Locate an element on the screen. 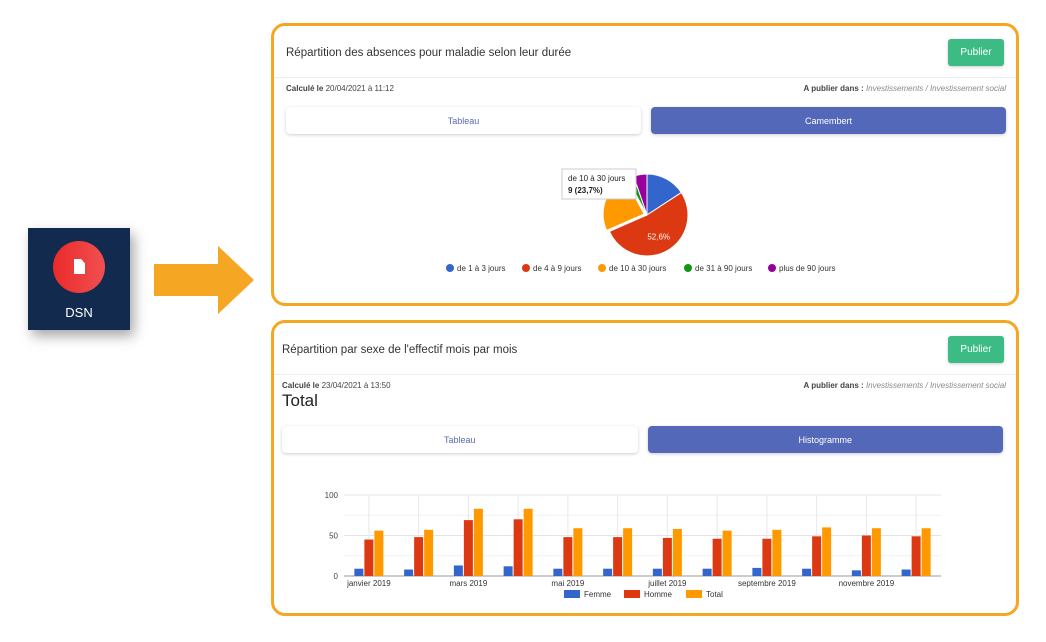  dsn-icon-circle is located at coordinates (79, 267).